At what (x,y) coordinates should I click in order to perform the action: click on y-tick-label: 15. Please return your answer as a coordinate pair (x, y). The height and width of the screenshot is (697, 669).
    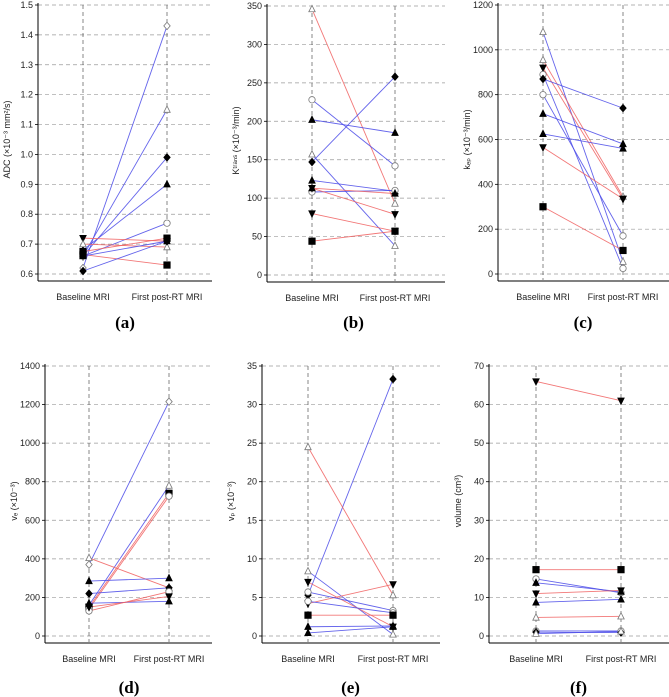
    Looking at the image, I should click on (252, 520).